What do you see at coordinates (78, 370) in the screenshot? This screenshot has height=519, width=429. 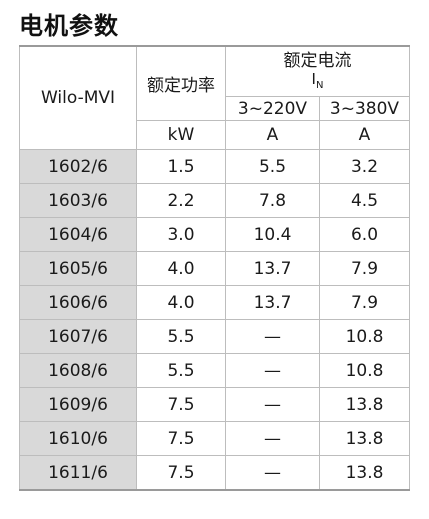 I see `model-cell: 1608/6` at bounding box center [78, 370].